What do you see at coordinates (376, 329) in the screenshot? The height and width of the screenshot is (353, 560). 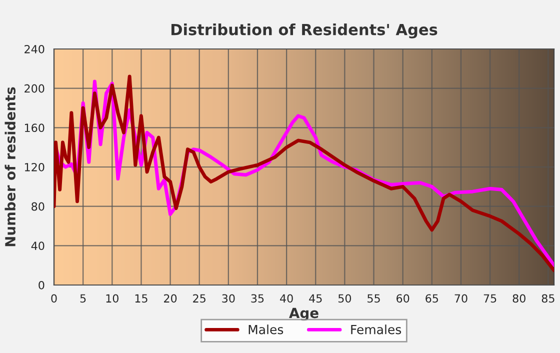 I see `legend-label: Females` at bounding box center [376, 329].